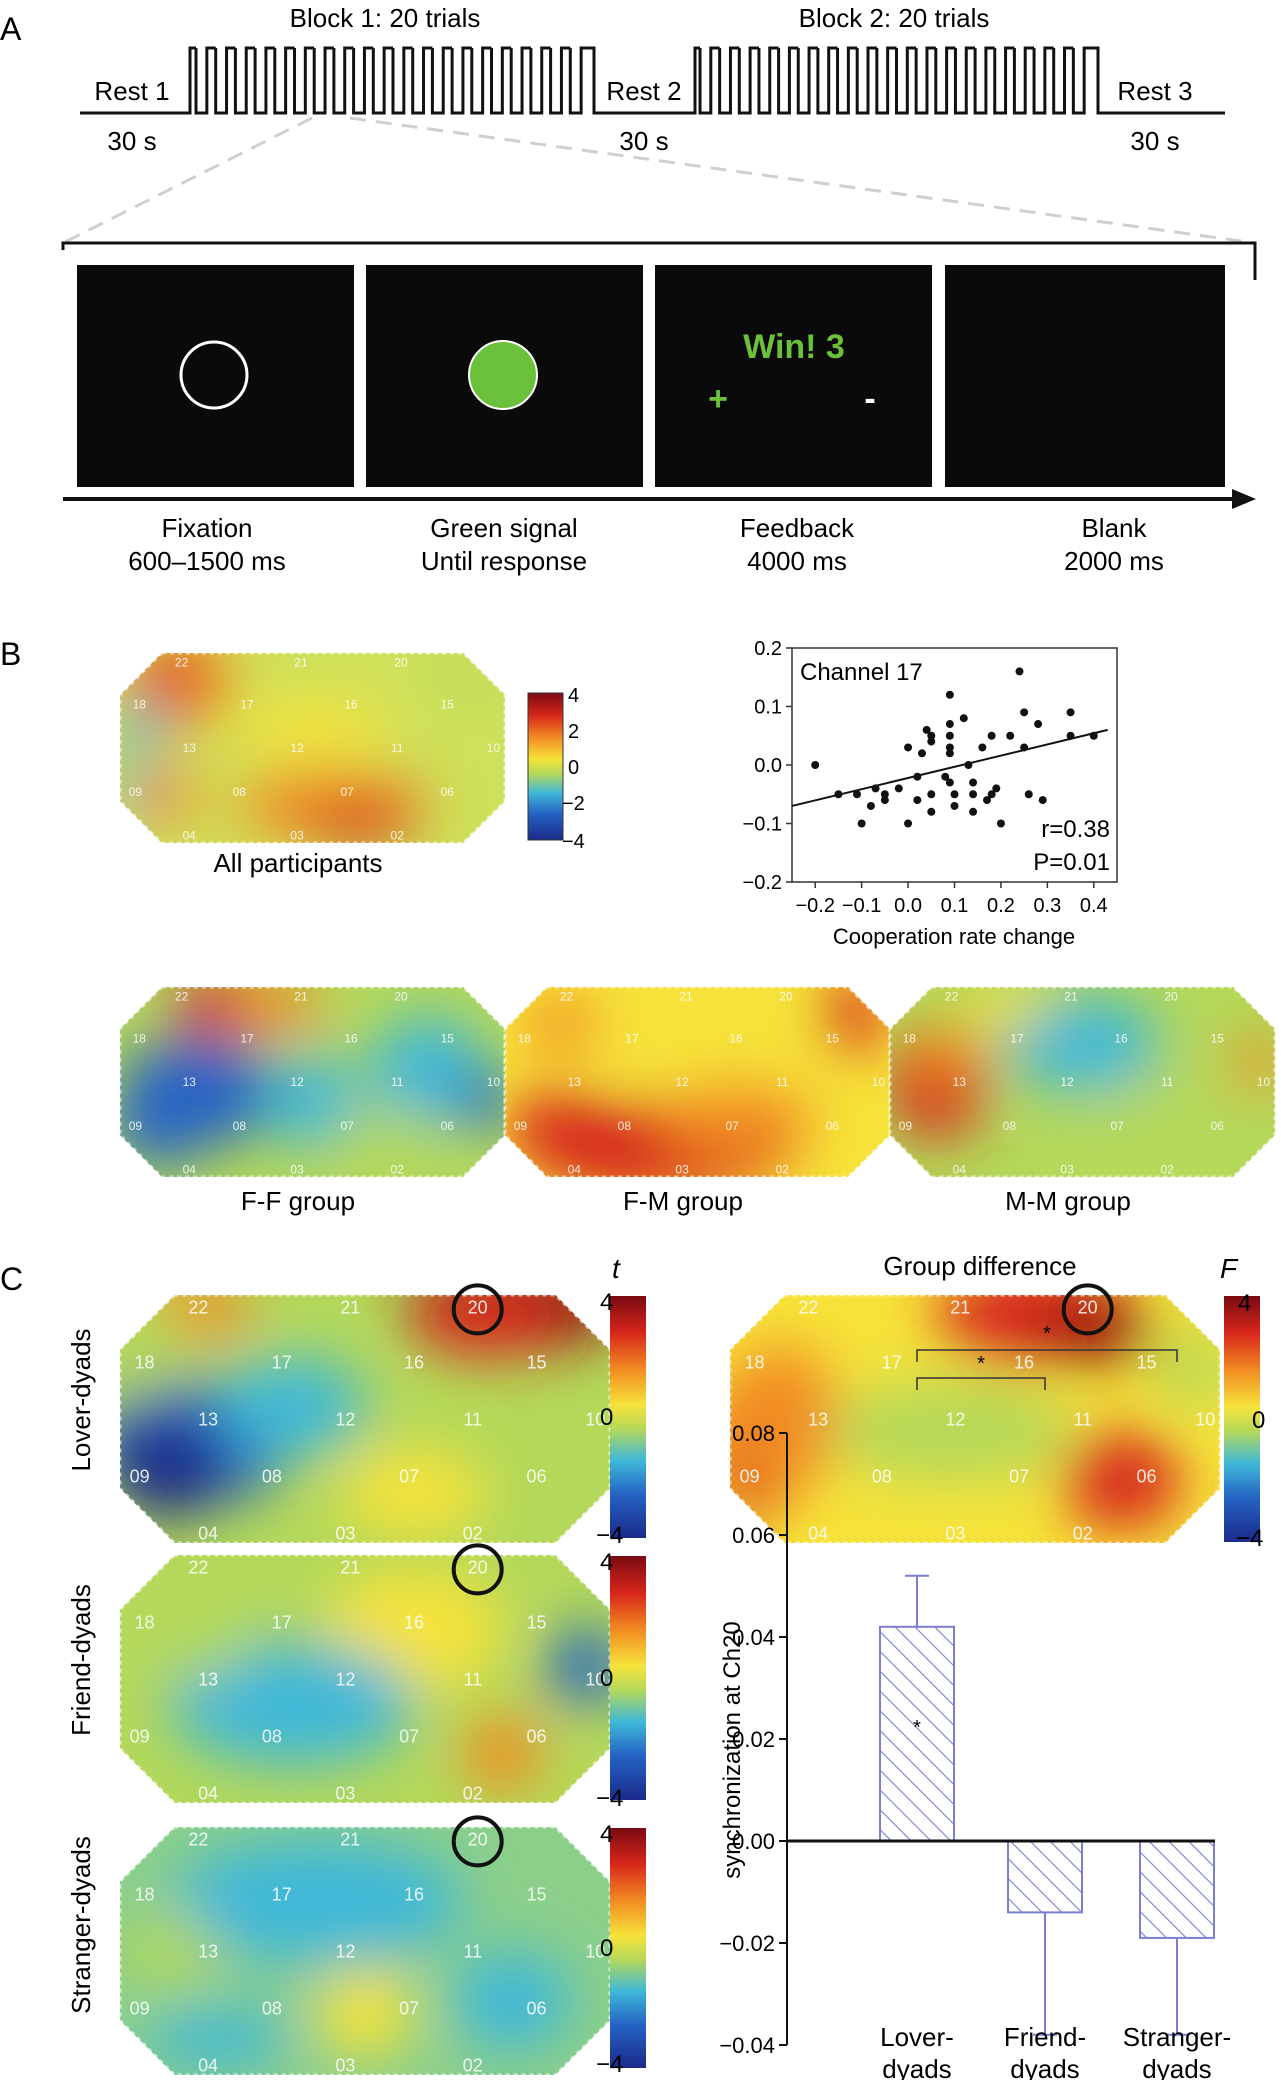 This screenshot has width=1281, height=2080. I want to click on colorbar-b-tick: 0, so click(573, 768).